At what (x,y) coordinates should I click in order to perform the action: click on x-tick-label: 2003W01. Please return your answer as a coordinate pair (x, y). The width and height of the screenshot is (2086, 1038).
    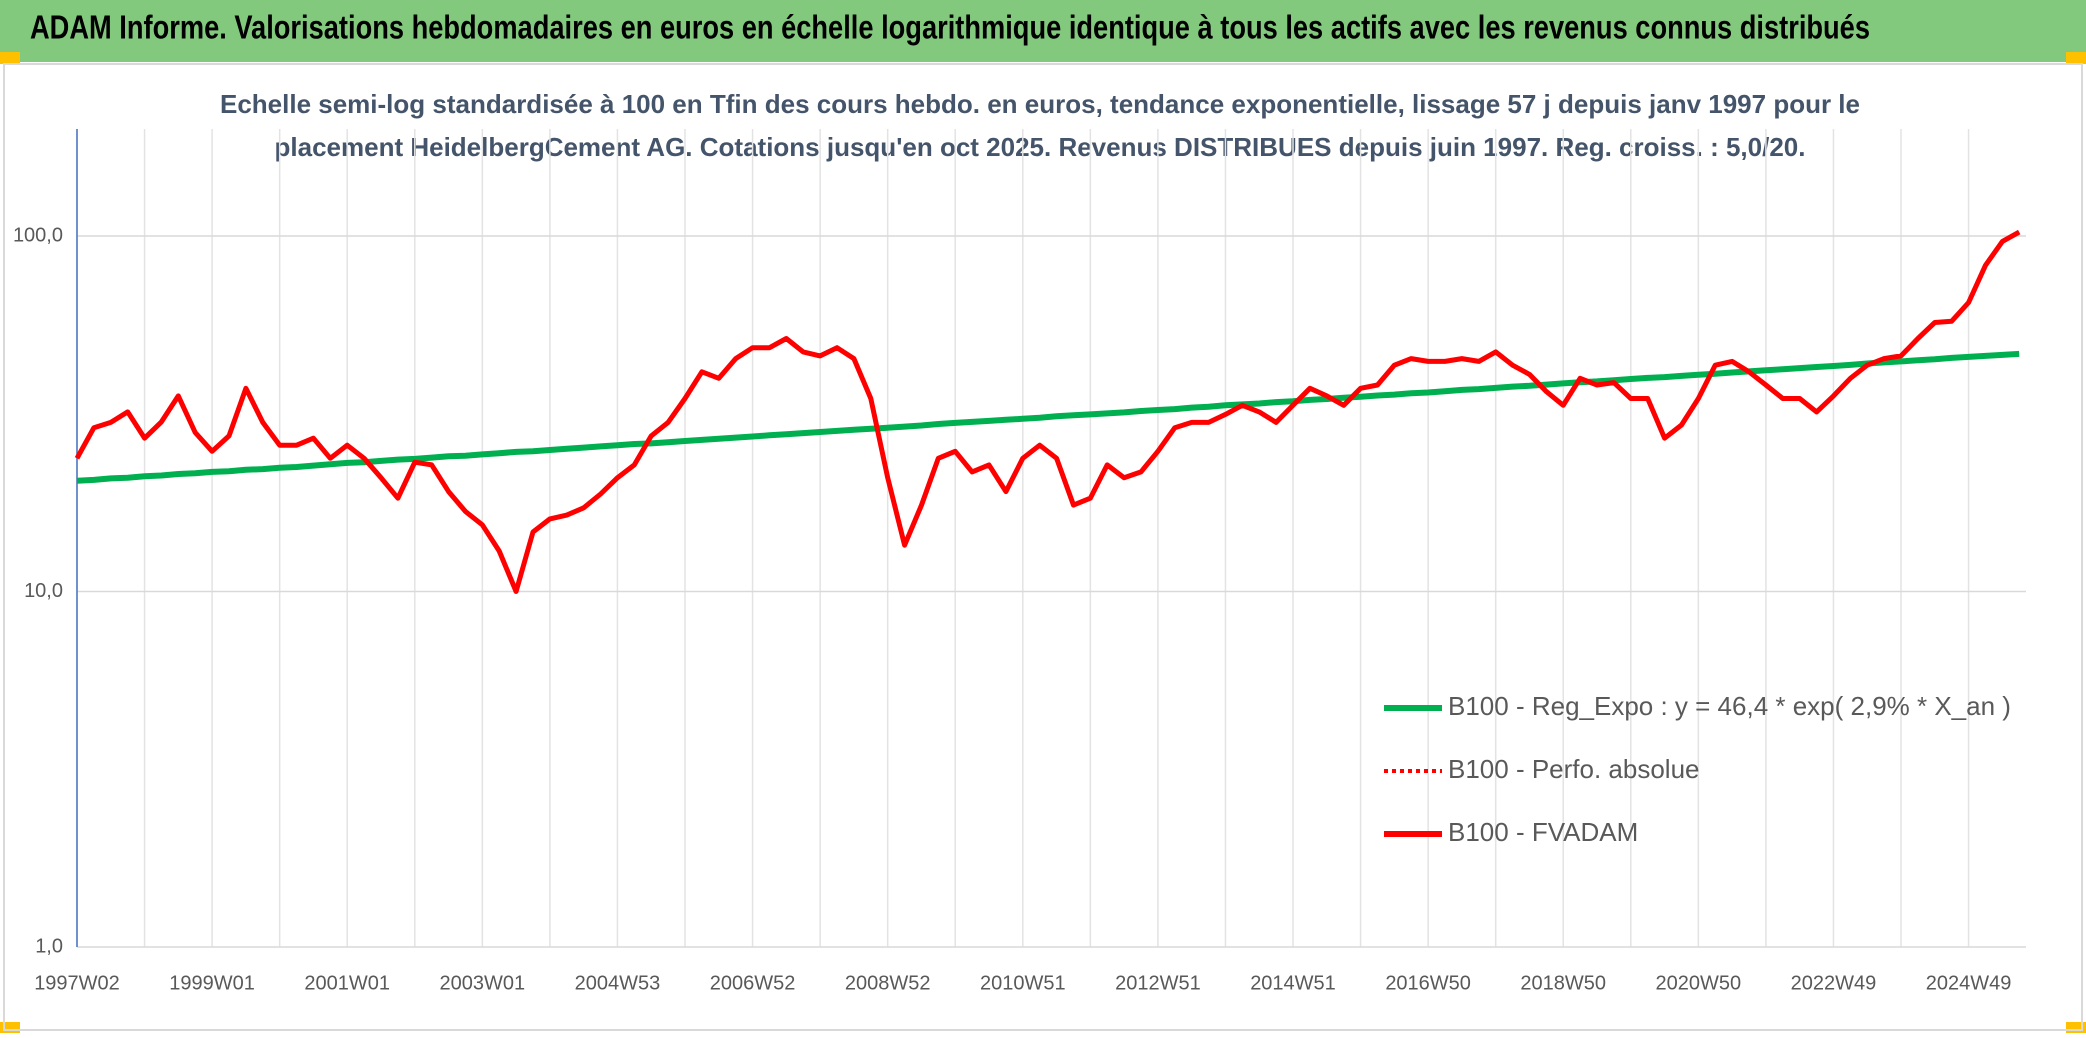
    Looking at the image, I should click on (483, 983).